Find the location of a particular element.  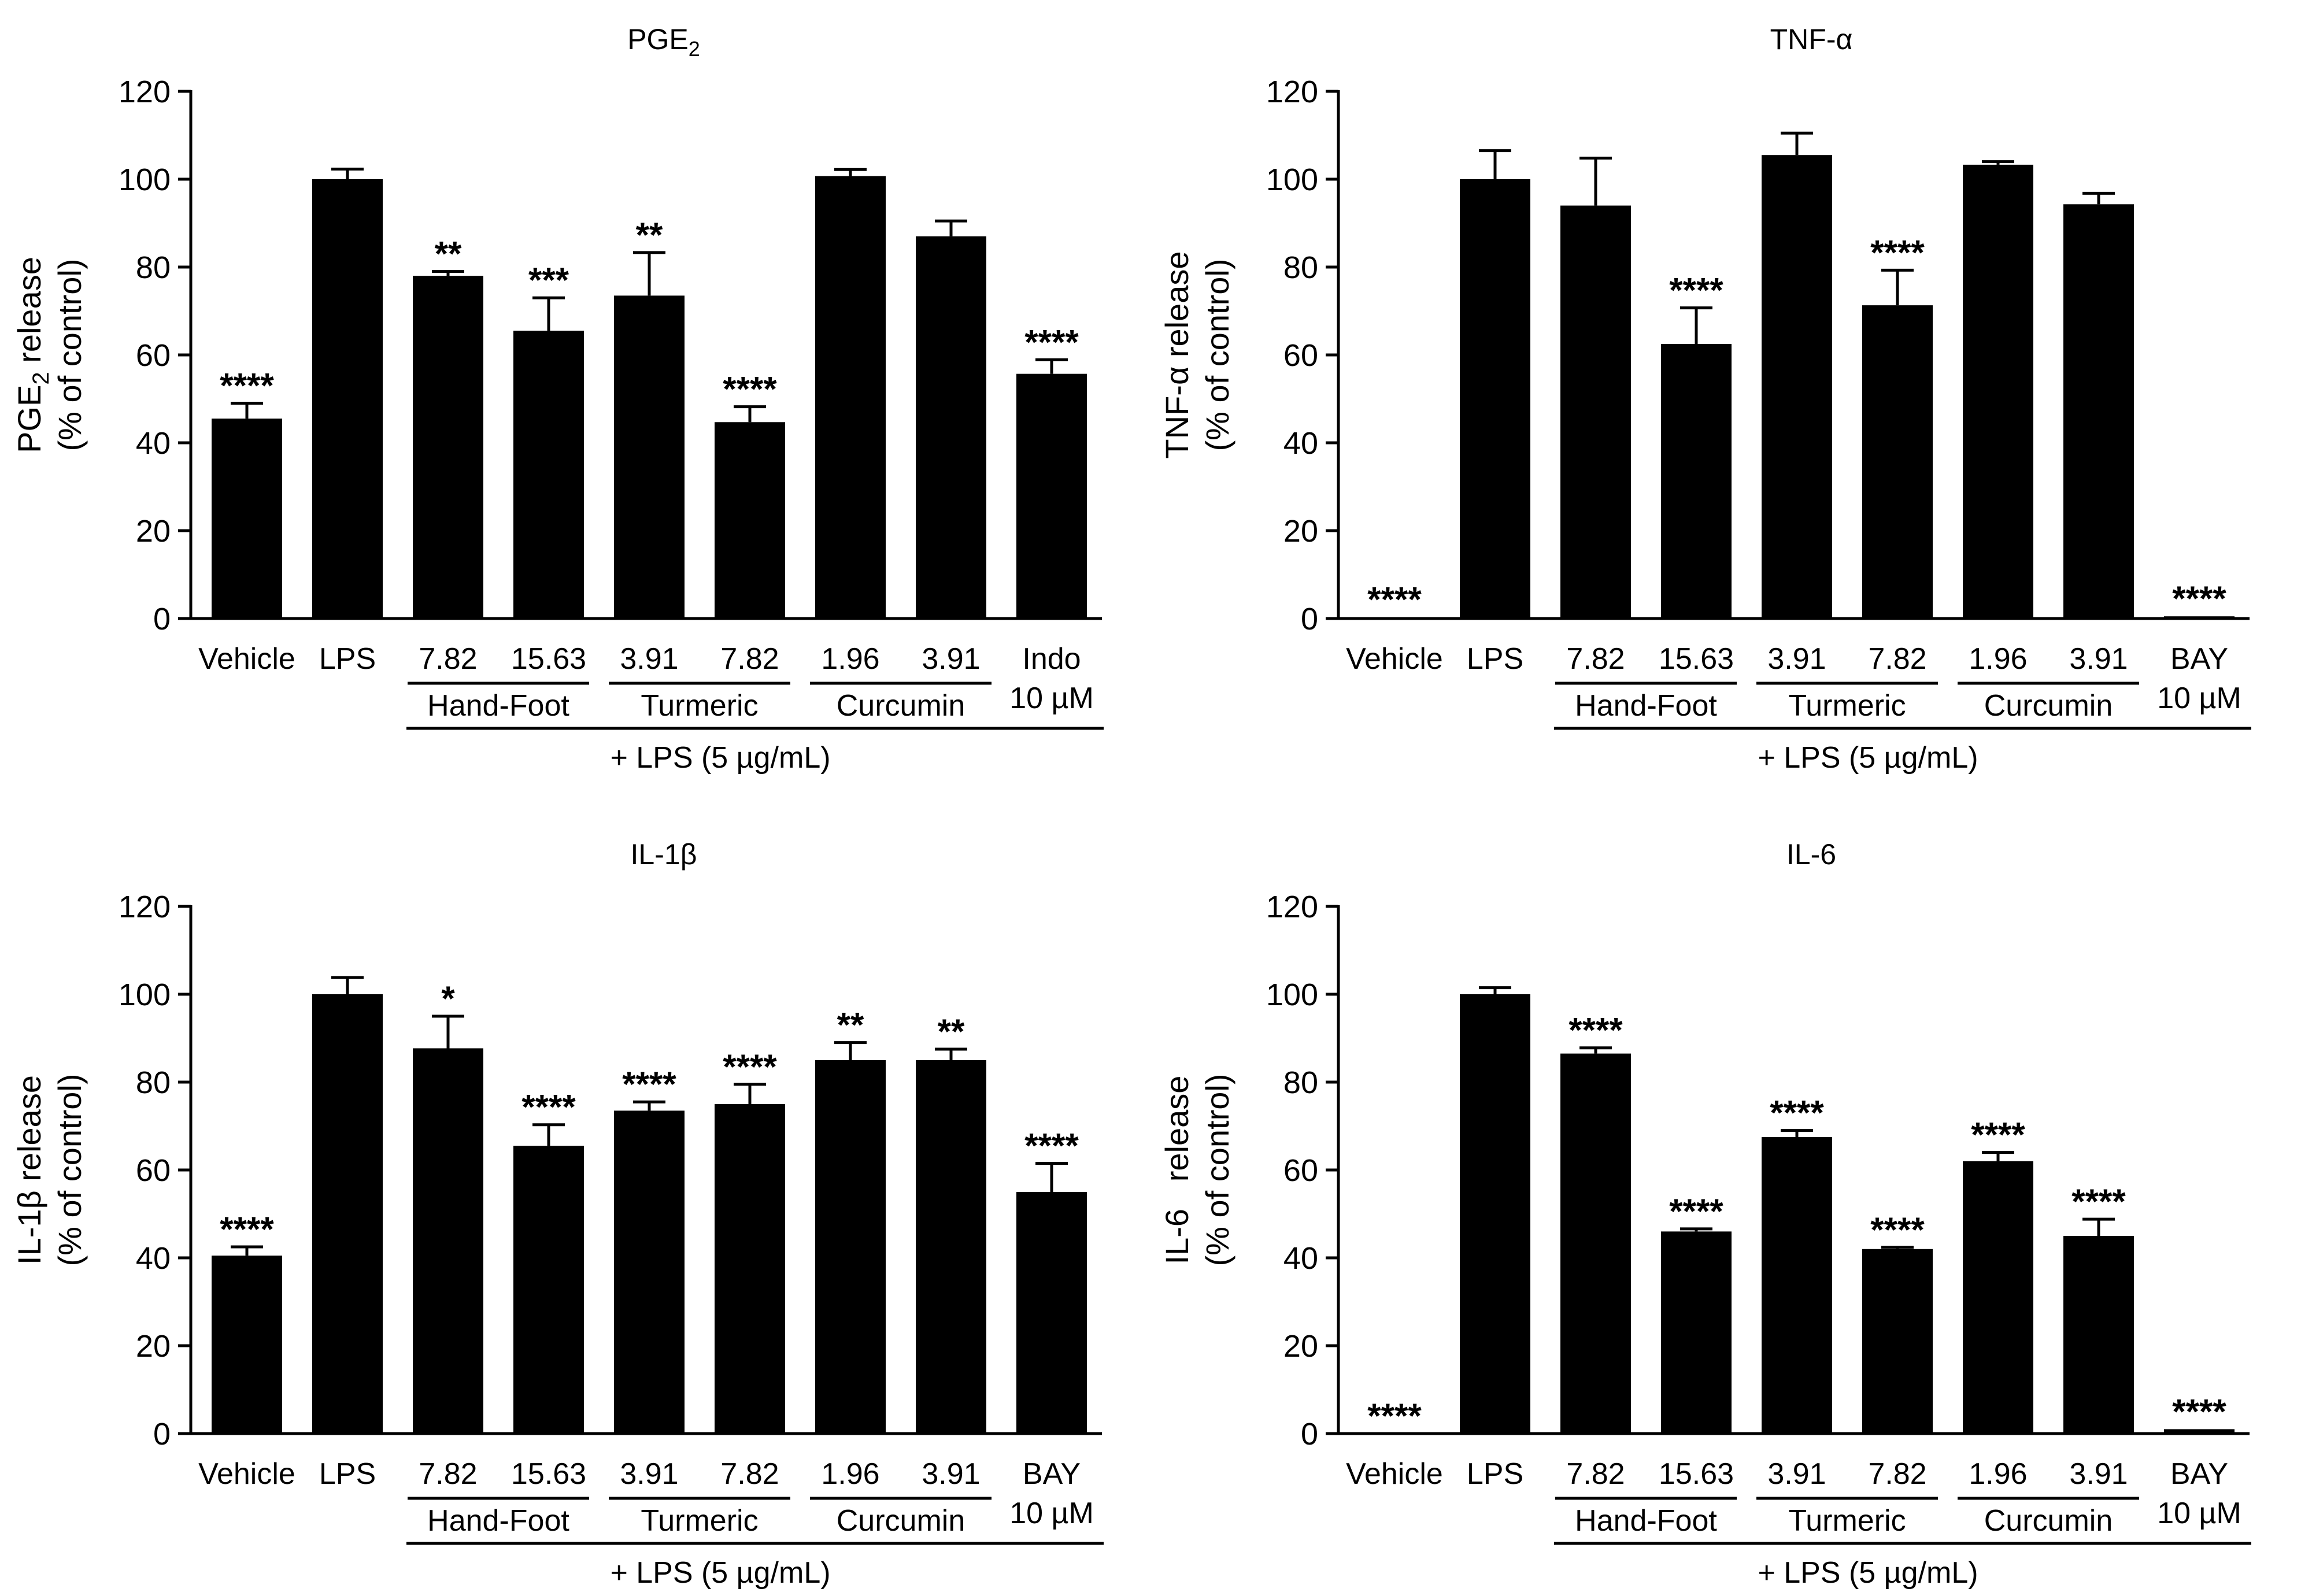

significance-label: * is located at coordinates (448, 999).